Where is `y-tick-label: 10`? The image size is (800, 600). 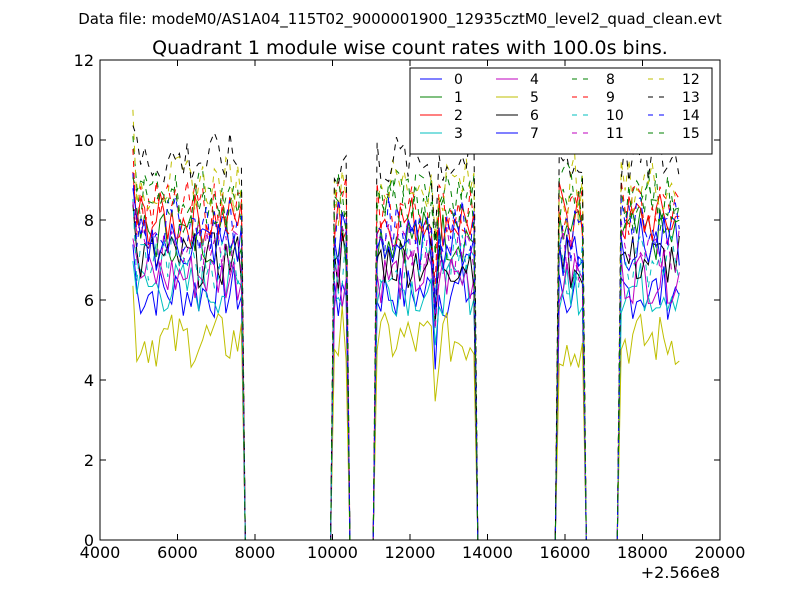
y-tick-label: 10 is located at coordinates (84, 140).